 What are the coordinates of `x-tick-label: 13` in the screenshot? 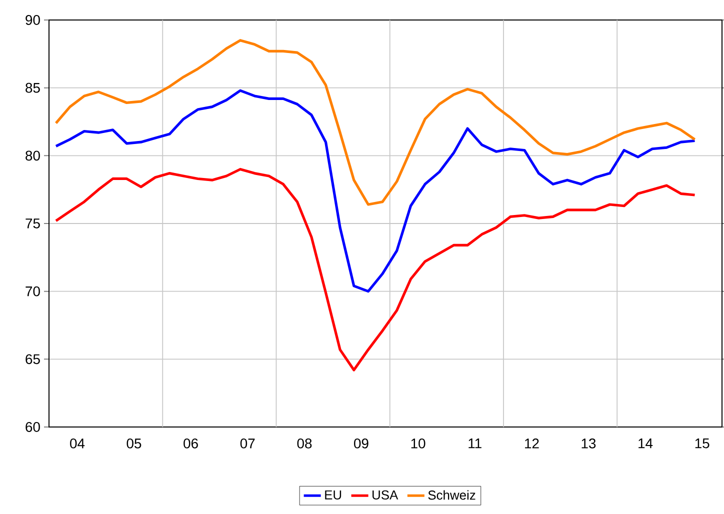 It's located at (589, 443).